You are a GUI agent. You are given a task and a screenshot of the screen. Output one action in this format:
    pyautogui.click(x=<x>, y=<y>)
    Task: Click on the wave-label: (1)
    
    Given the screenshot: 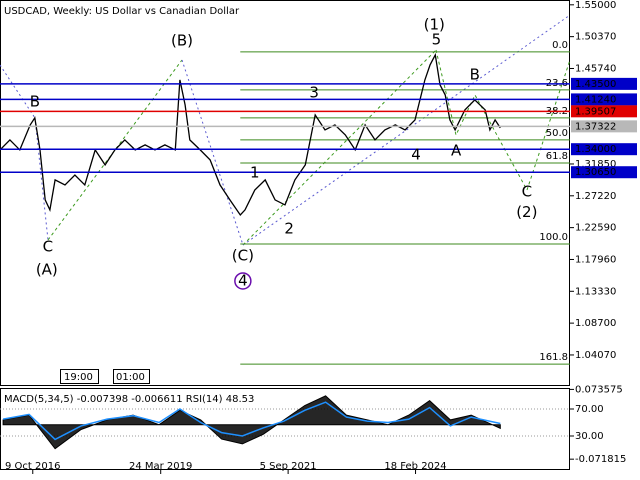 What is the action you would take?
    pyautogui.click(x=434, y=24)
    